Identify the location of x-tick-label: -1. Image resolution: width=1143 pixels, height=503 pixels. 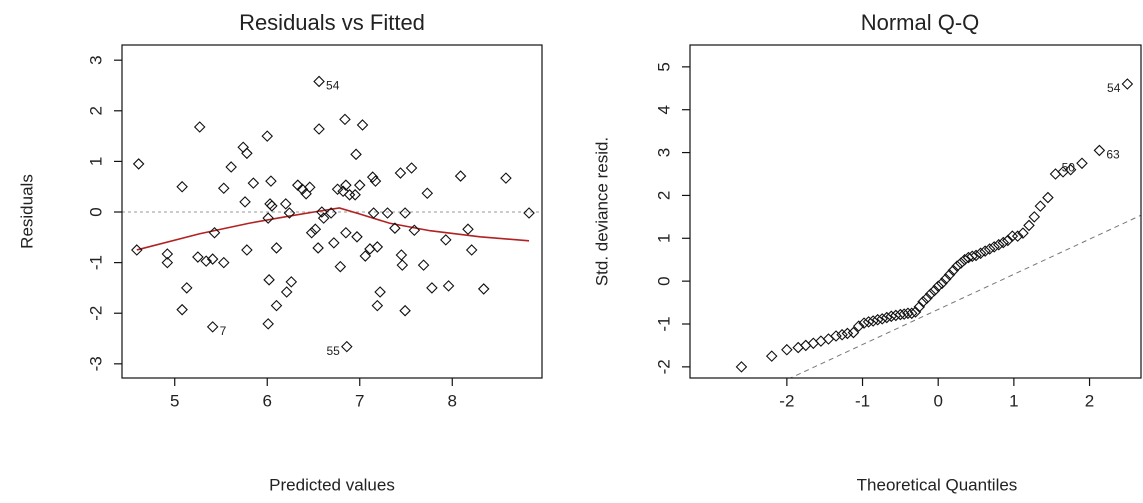
(862, 400).